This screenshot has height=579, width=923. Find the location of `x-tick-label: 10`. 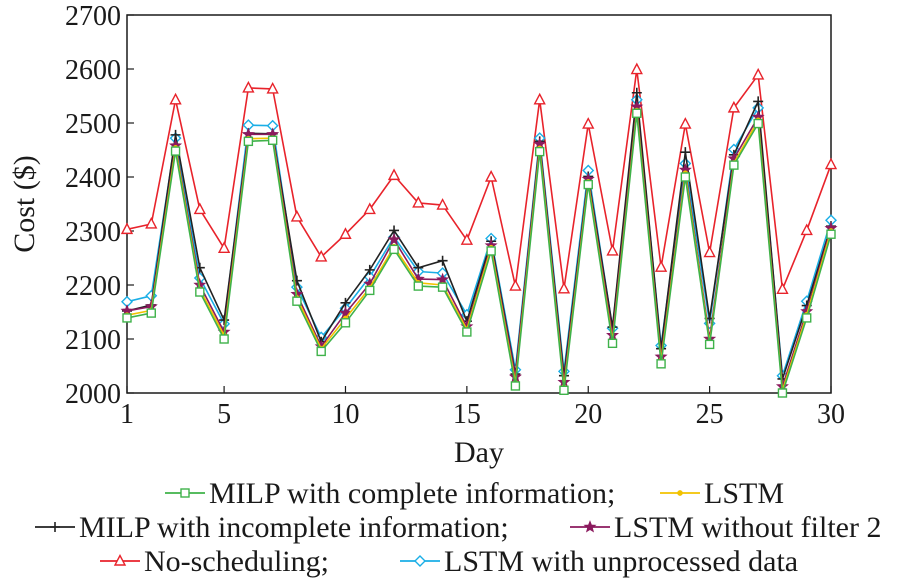

x-tick-label: 10 is located at coordinates (345, 414).